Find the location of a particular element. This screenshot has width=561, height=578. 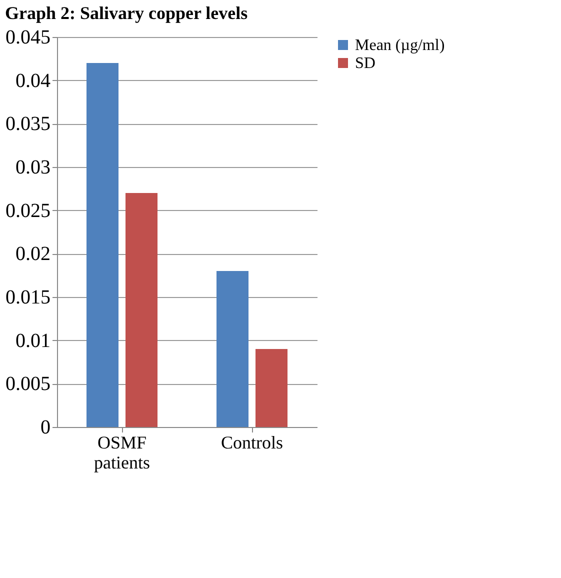

x-tick-label: OSMF patients is located at coordinates (122, 452).